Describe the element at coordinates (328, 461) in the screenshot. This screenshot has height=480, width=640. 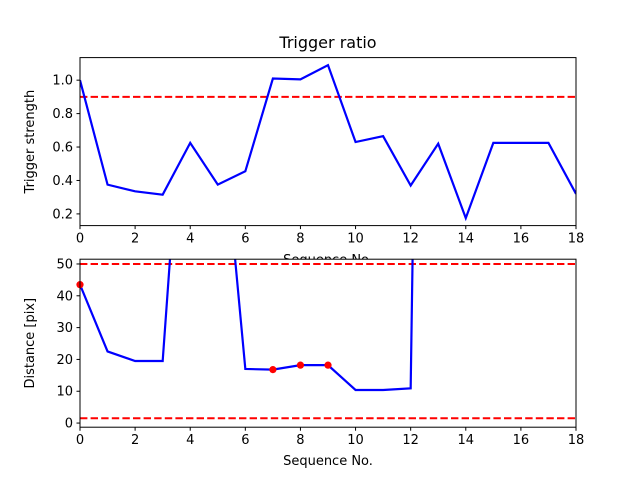
I see `bottom-xlabel: Sequence No.` at that location.